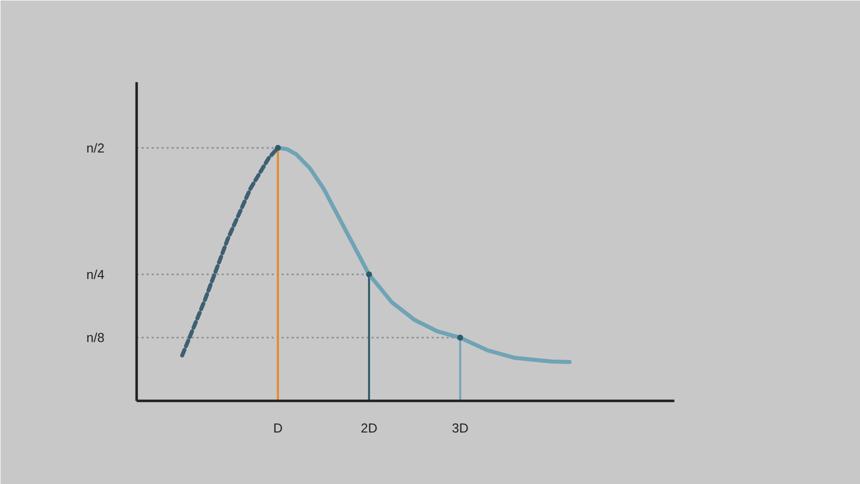 The image size is (860, 484). Describe the element at coordinates (278, 428) in the screenshot. I see `x-tick-label: D` at that location.